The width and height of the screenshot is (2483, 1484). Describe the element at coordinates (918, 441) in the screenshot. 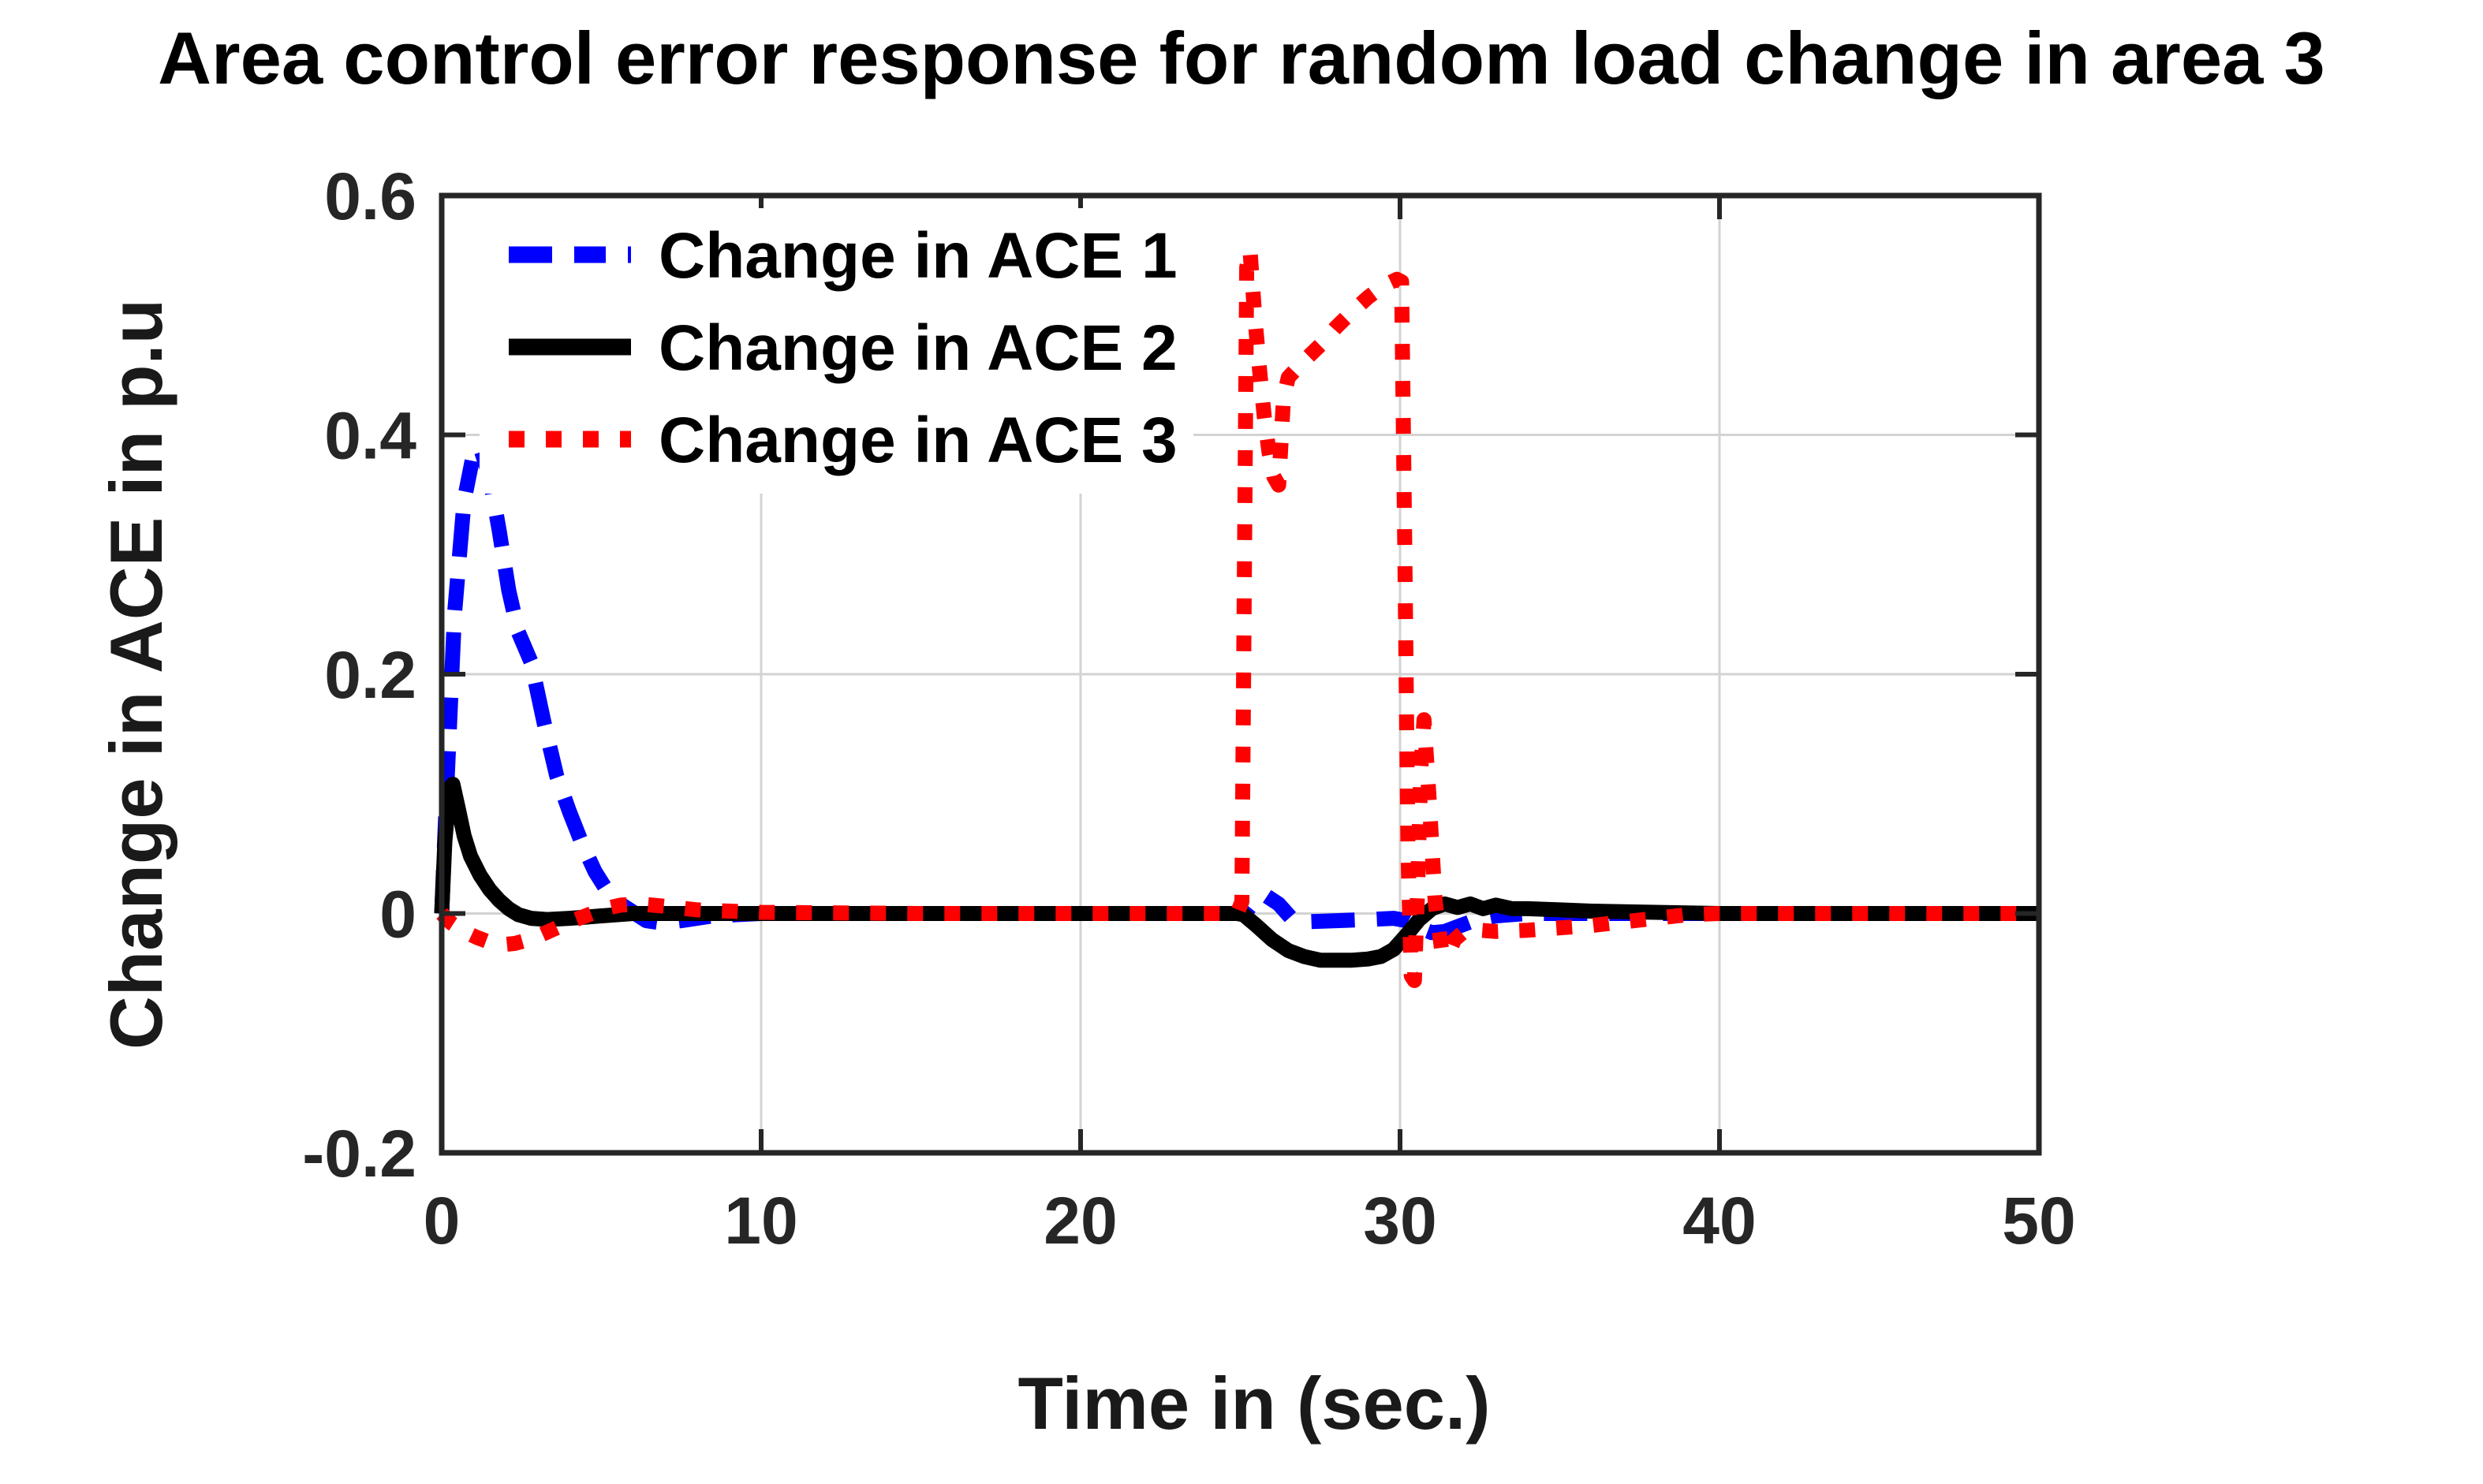

I see `legend-label-ace-3: Change in ACE 3` at that location.